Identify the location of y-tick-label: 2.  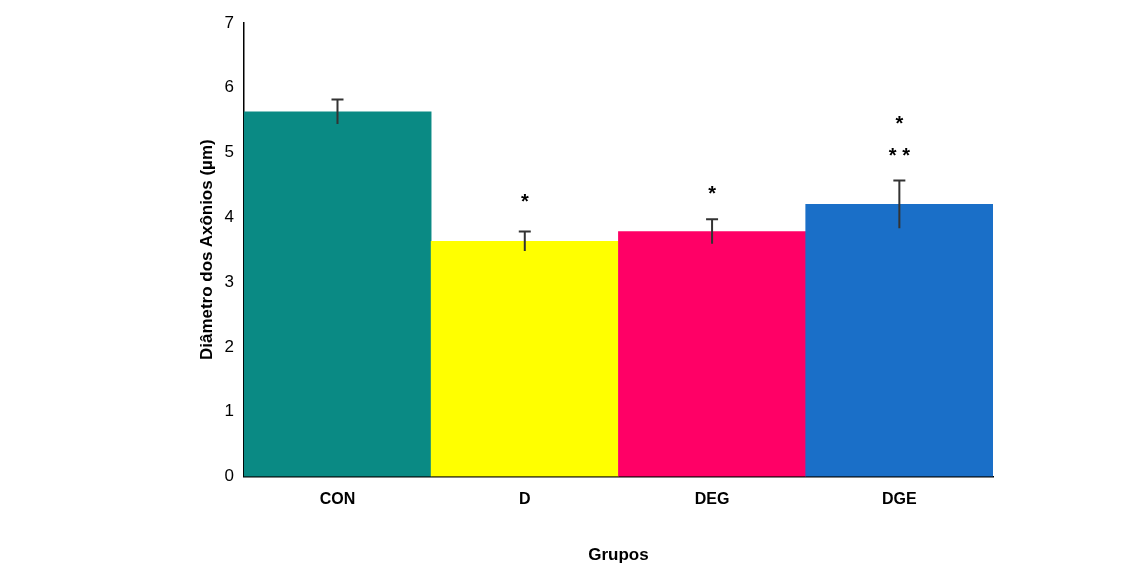
(229, 346).